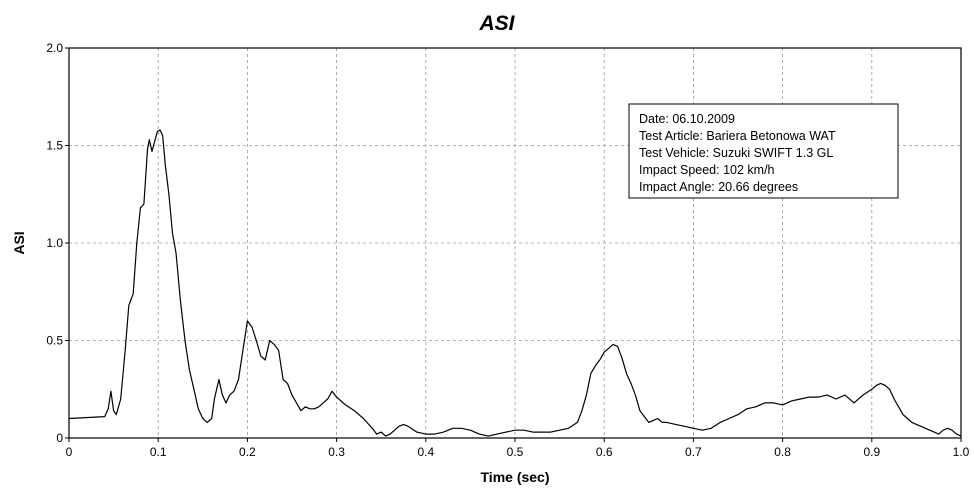  I want to click on y-tick-label: 0.5, so click(54, 341).